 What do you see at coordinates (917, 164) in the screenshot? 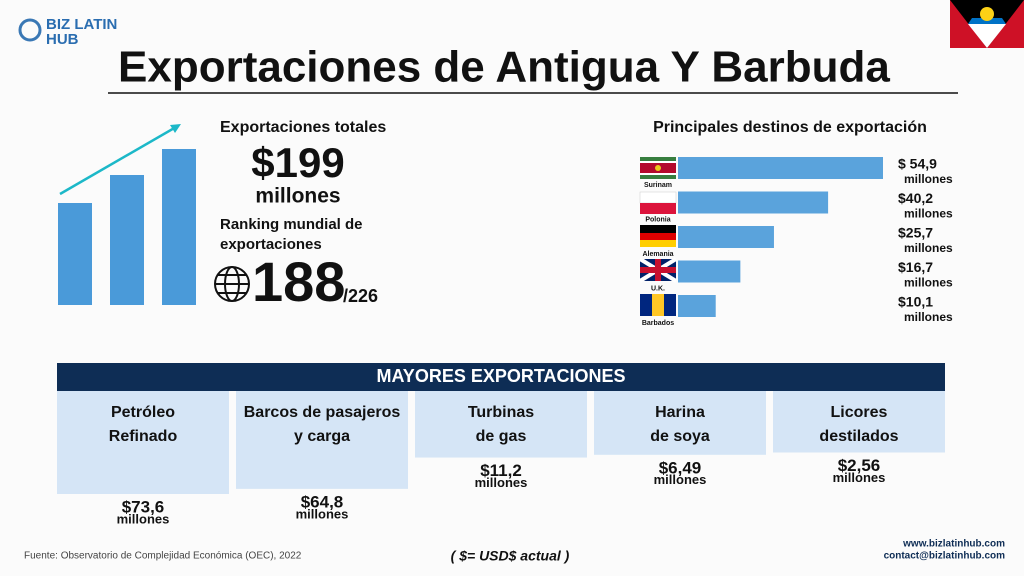
I see `value-label: $ 54,9` at bounding box center [917, 164].